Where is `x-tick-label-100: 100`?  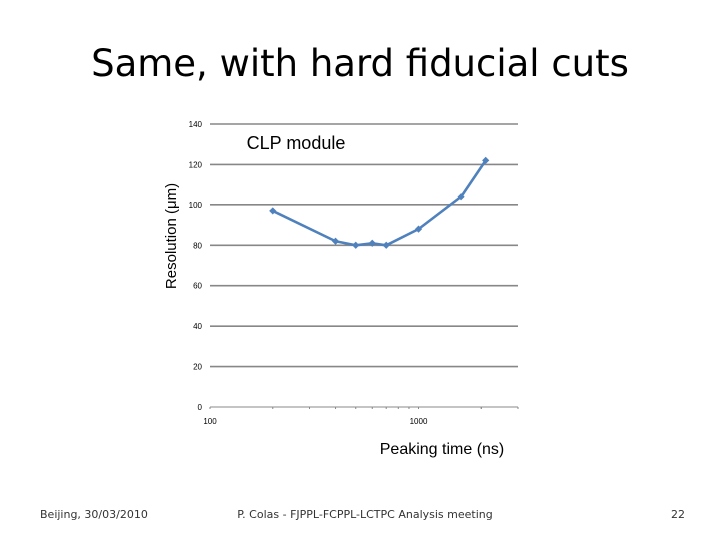 x-tick-label-100: 100 is located at coordinates (210, 421).